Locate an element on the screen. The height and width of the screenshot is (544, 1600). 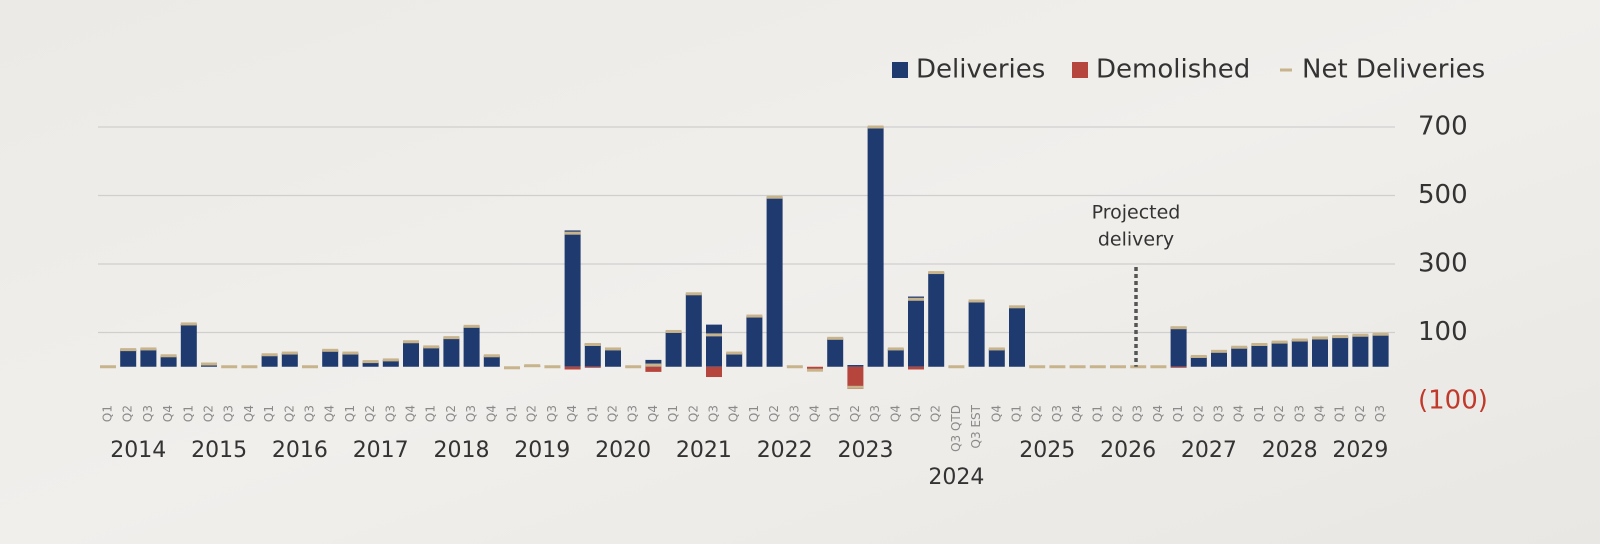
annotation-text: delivery is located at coordinates (1136, 240).